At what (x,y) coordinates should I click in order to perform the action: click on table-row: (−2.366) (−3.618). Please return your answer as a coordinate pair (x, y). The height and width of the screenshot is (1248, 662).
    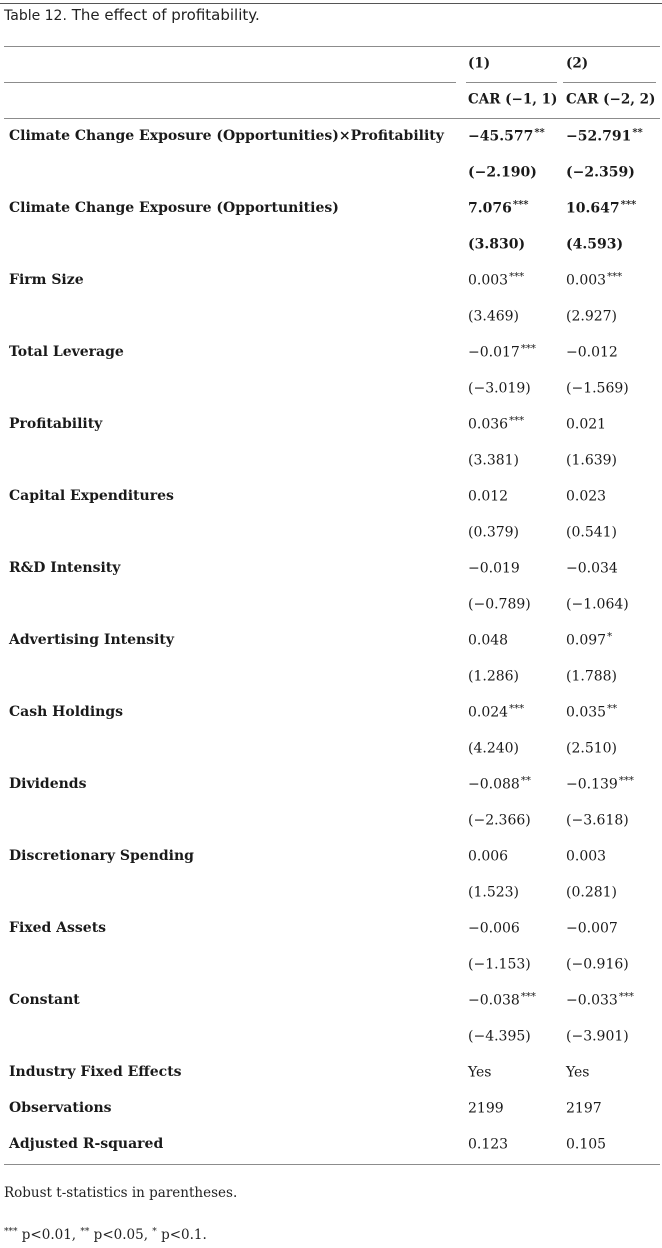
    Looking at the image, I should click on (331, 820).